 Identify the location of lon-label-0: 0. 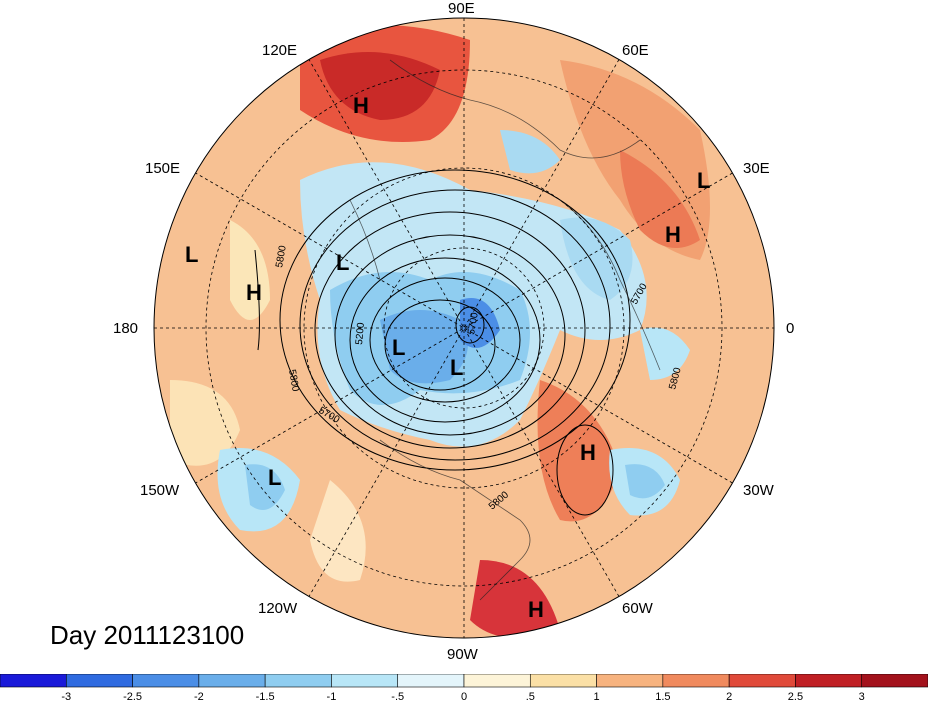
(790, 328).